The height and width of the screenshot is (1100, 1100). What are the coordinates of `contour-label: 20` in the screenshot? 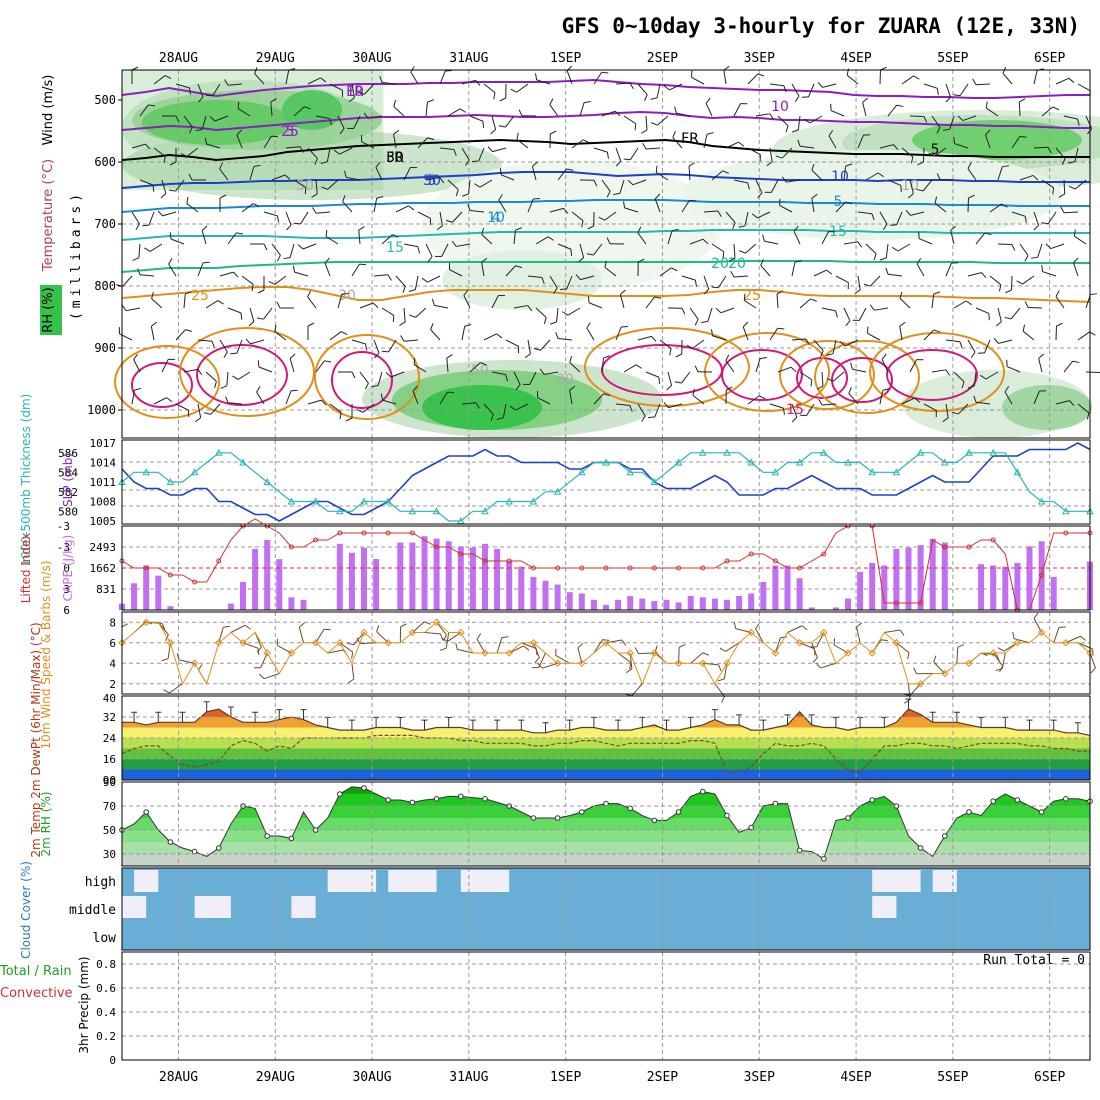 It's located at (720, 264).